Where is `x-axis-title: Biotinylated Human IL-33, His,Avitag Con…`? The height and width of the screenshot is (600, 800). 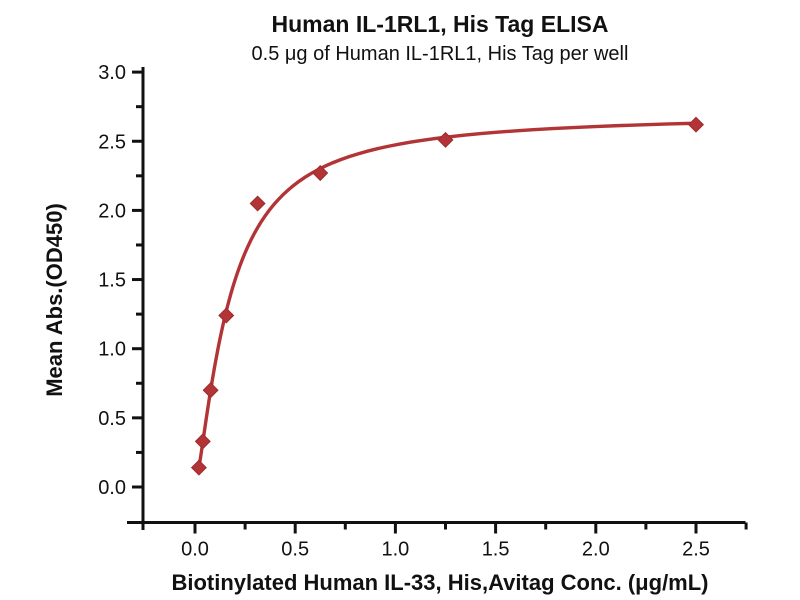 x-axis-title: Biotinylated Human IL-33, His,Avitag Con… is located at coordinates (439, 582).